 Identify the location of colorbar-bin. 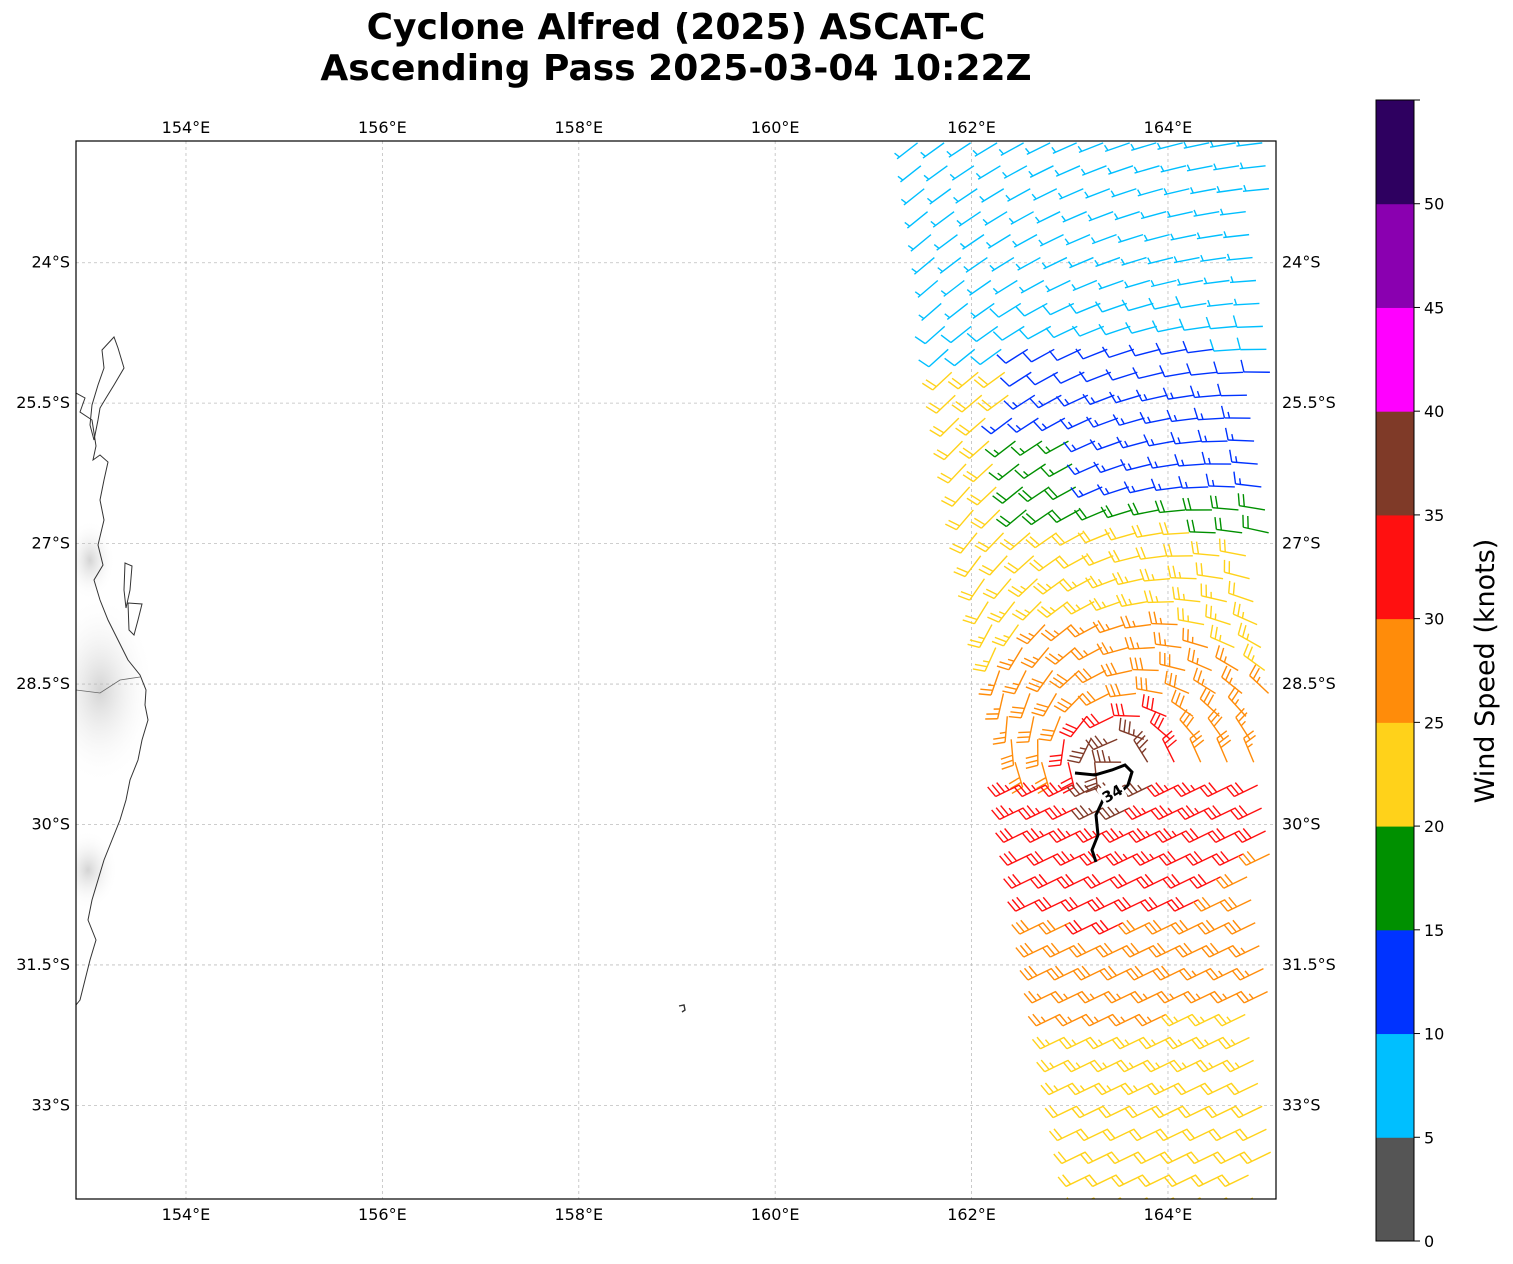
(1395, 1189).